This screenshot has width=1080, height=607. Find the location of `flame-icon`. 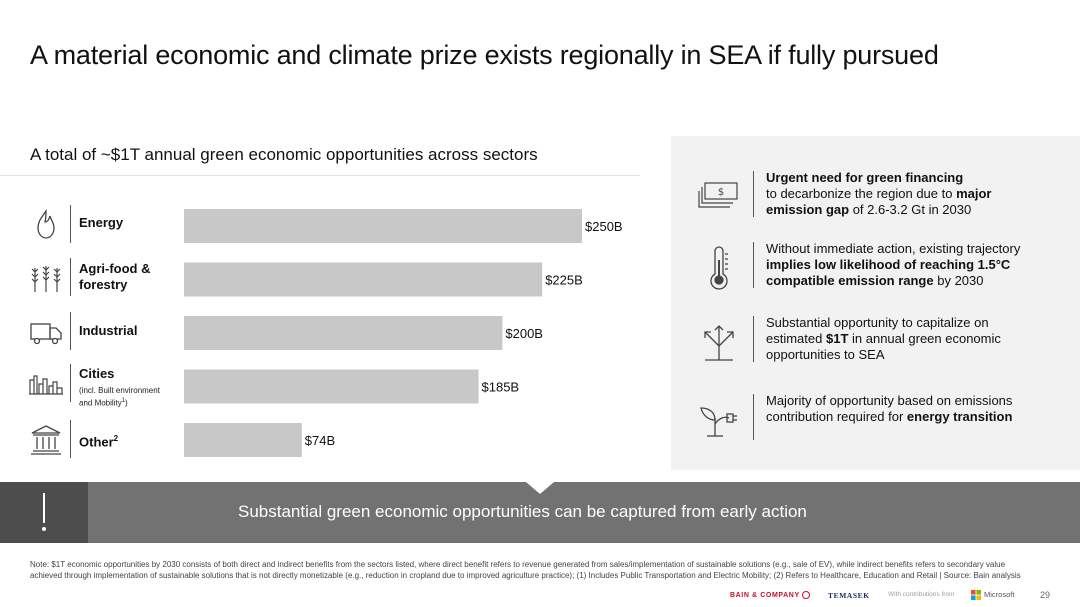

flame-icon is located at coordinates (46, 223).